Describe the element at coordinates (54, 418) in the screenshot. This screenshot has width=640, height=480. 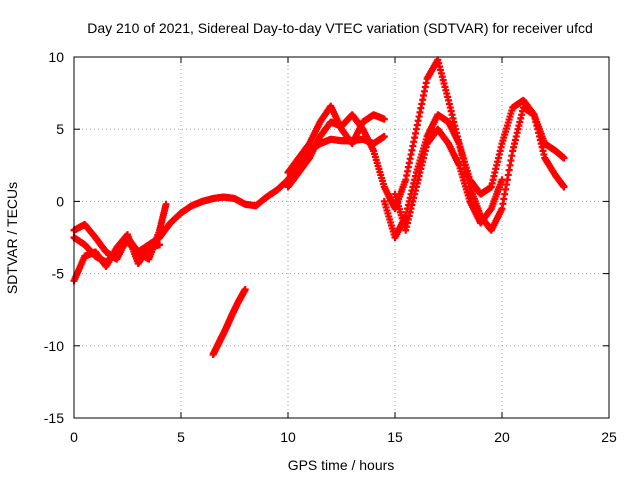
I see `y-tick-label: -15` at that location.